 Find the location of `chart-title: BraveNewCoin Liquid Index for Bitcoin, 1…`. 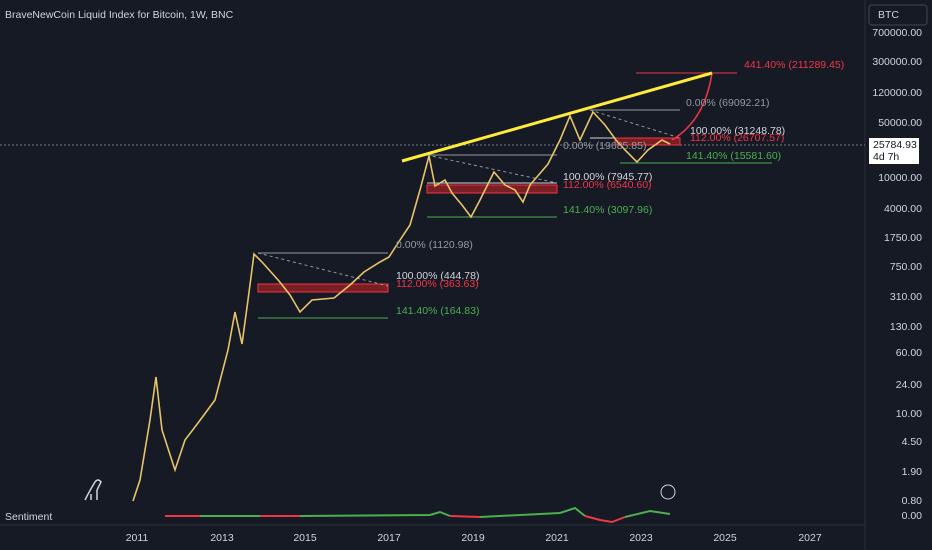

chart-title: BraveNewCoin Liquid Index for Bitcoin, 1… is located at coordinates (119, 15).